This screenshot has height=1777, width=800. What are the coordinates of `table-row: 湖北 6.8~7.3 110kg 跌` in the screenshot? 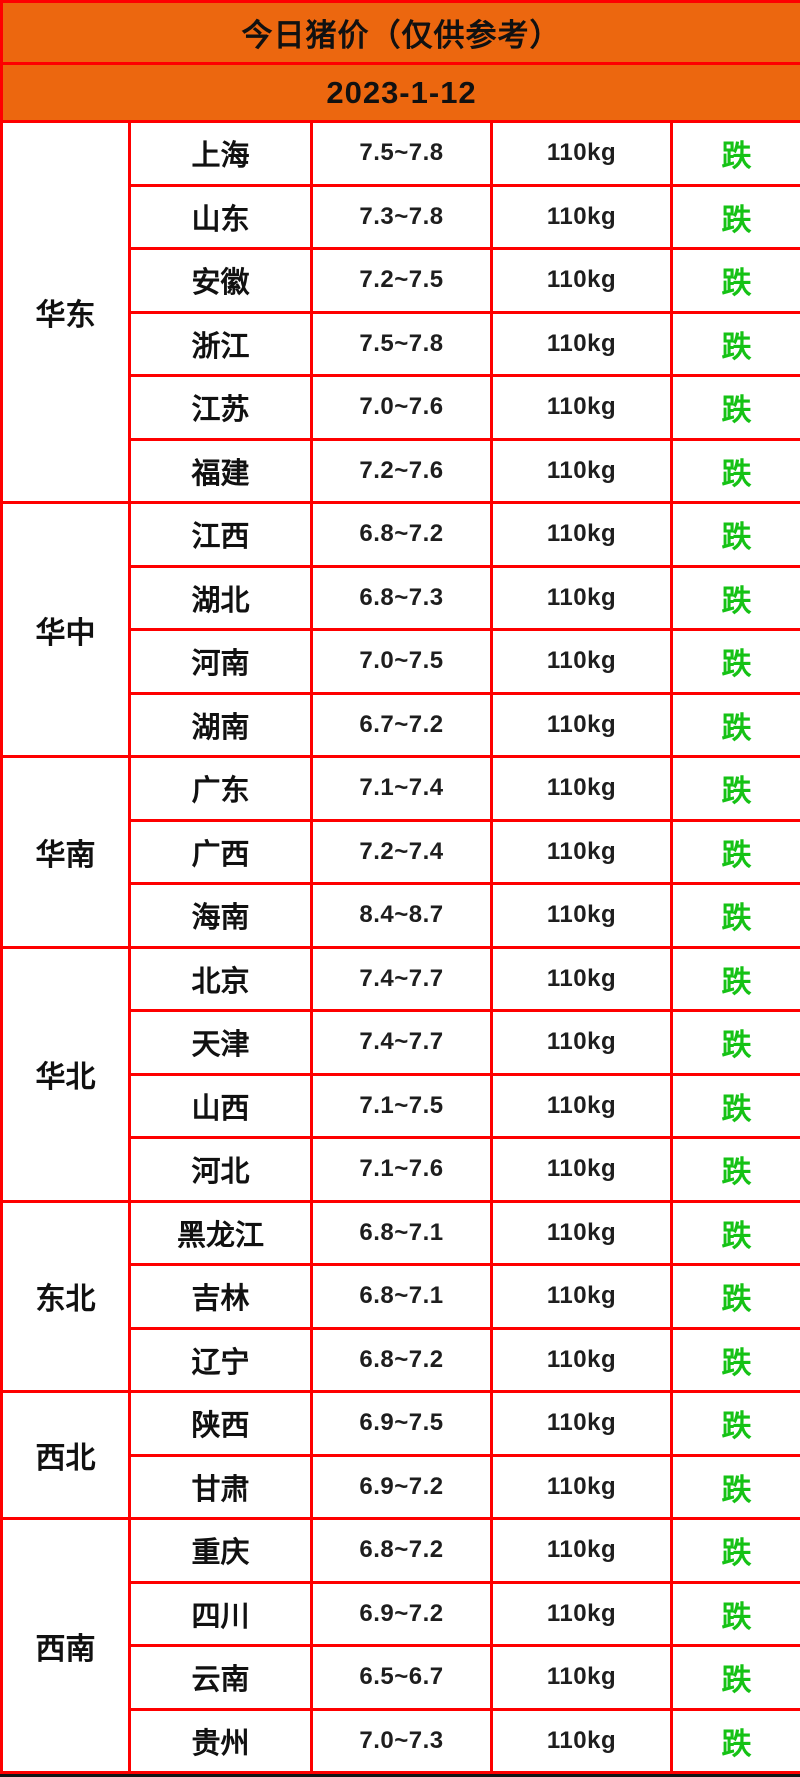 It's located at (401, 597).